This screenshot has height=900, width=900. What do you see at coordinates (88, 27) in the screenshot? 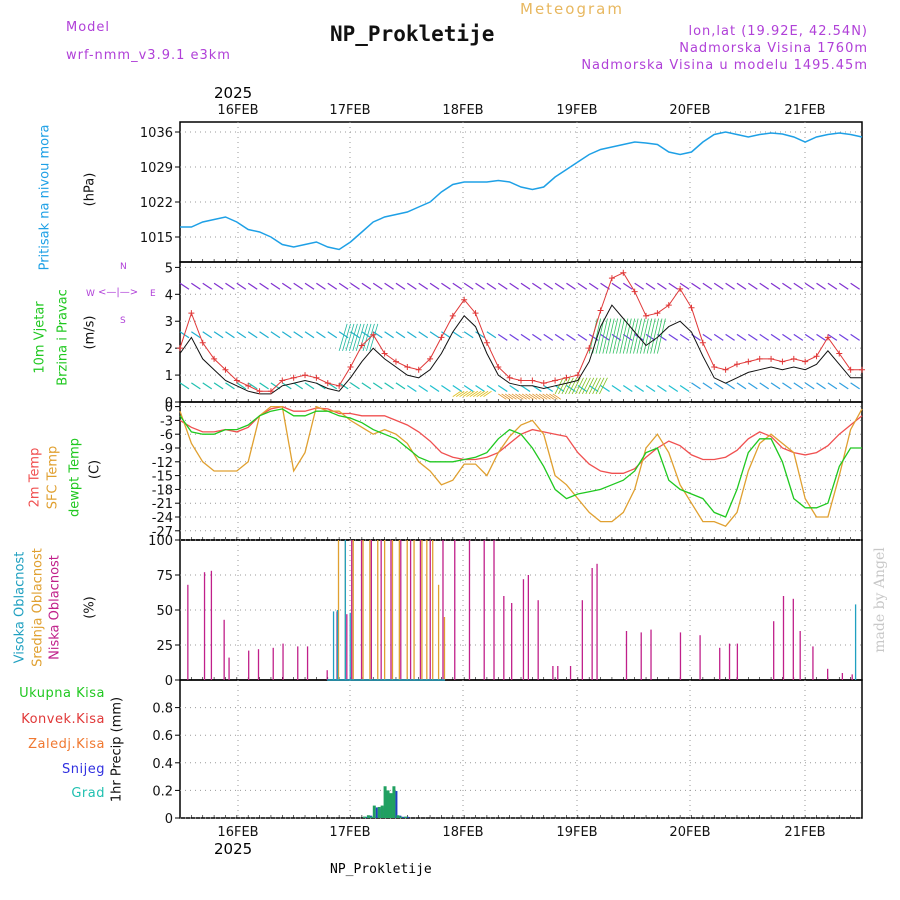
I see `model-label: Model` at bounding box center [88, 27].